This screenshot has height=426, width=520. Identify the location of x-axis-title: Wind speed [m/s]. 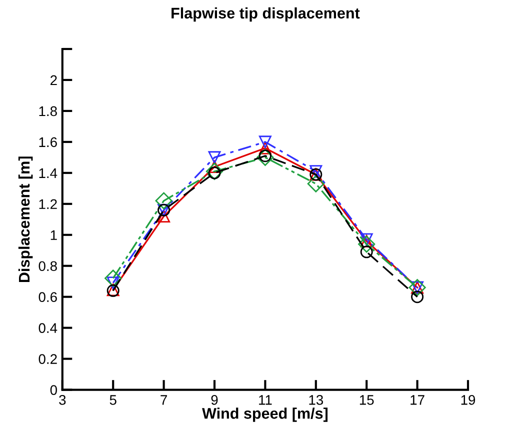
(265, 415).